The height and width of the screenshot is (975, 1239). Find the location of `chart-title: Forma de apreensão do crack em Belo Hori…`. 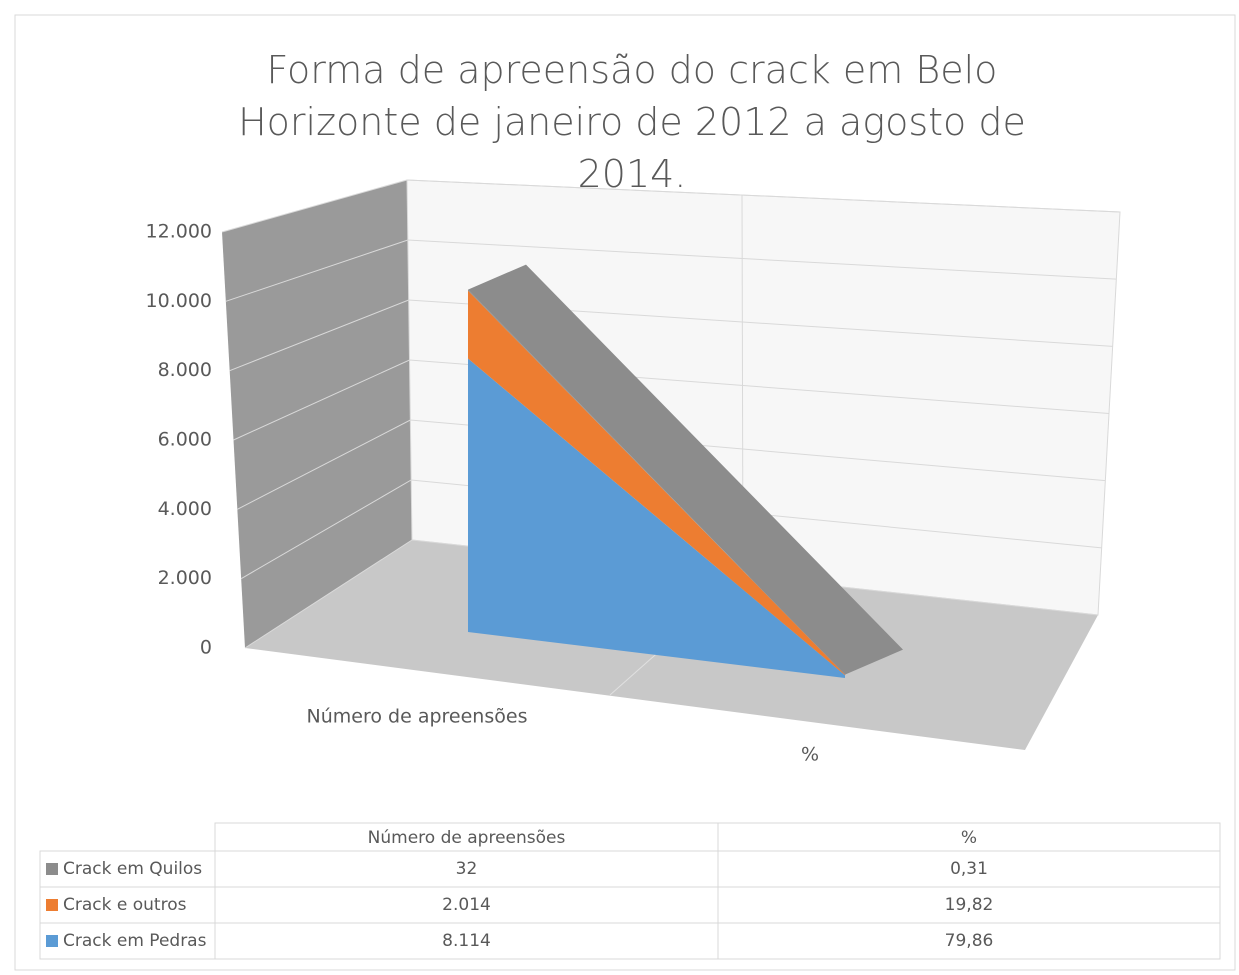

chart-title: Forma de apreensão do crack em Belo Hori… is located at coordinates (632, 122).